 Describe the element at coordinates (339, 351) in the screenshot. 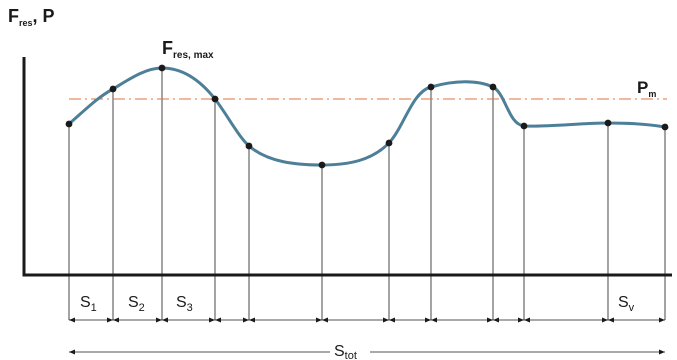

I see `total-label-main: S` at that location.